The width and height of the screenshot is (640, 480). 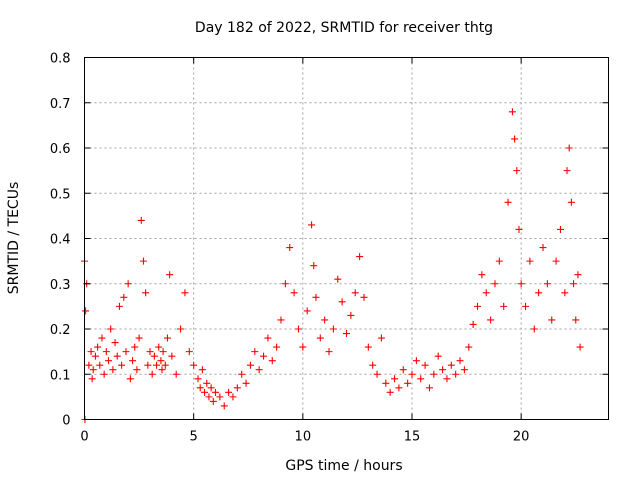 What do you see at coordinates (66, 421) in the screenshot?
I see `y-tick-label: 0` at bounding box center [66, 421].